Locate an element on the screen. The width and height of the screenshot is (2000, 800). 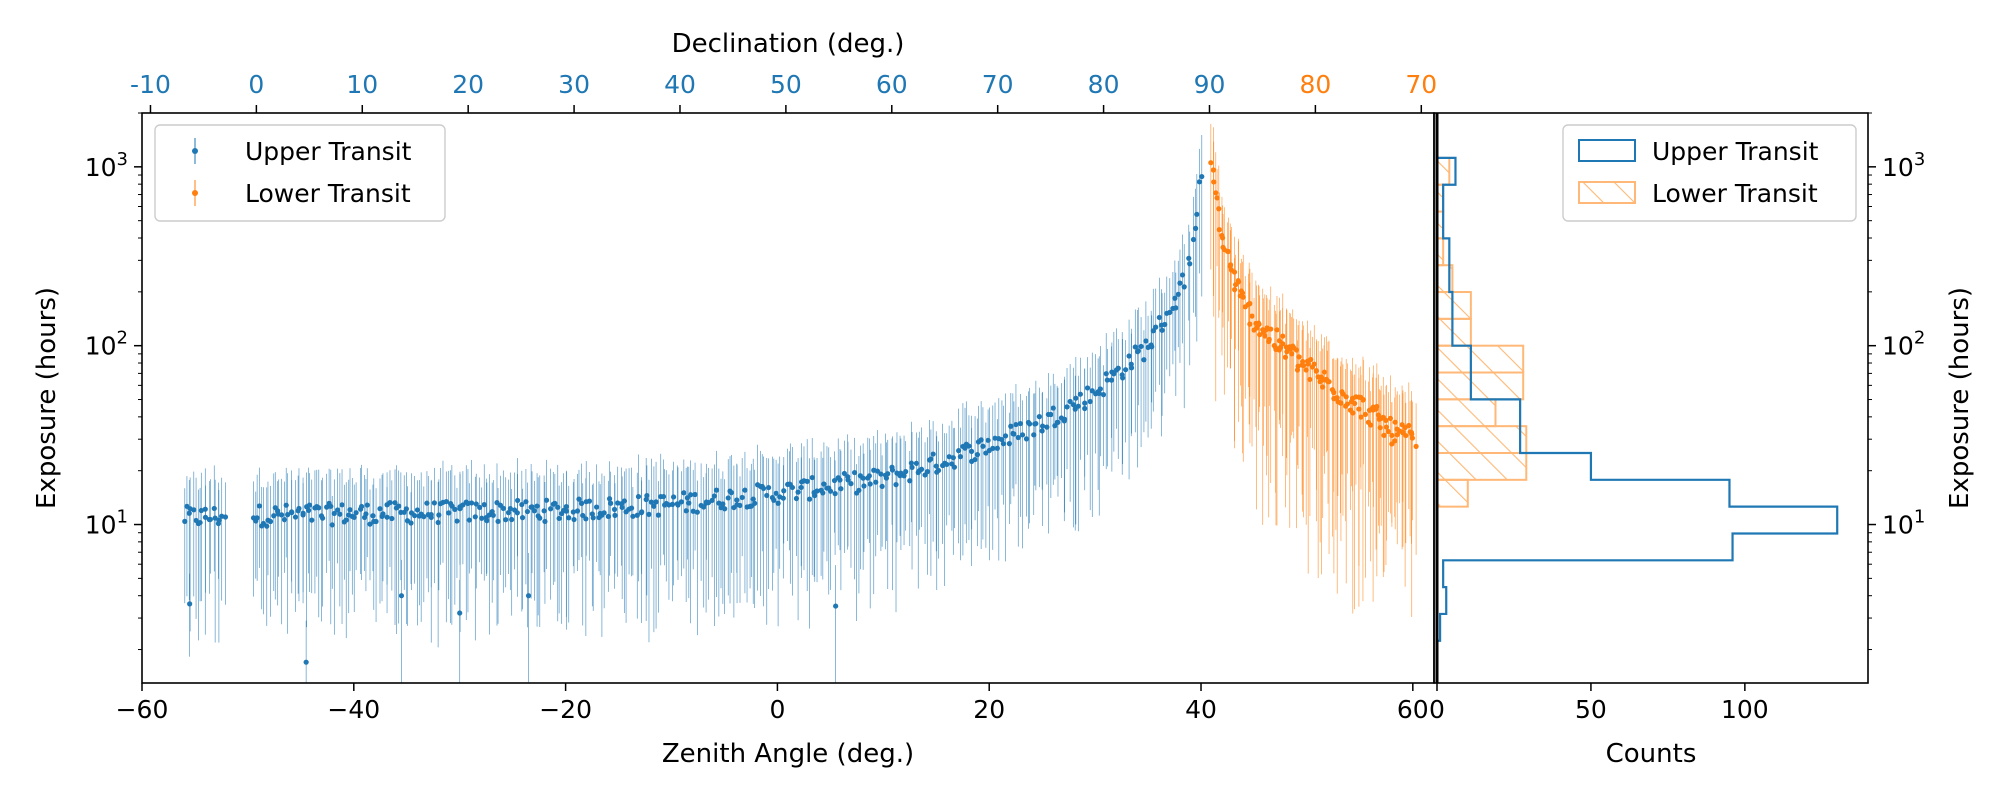
x-tick-label: −20 is located at coordinates (565, 709).